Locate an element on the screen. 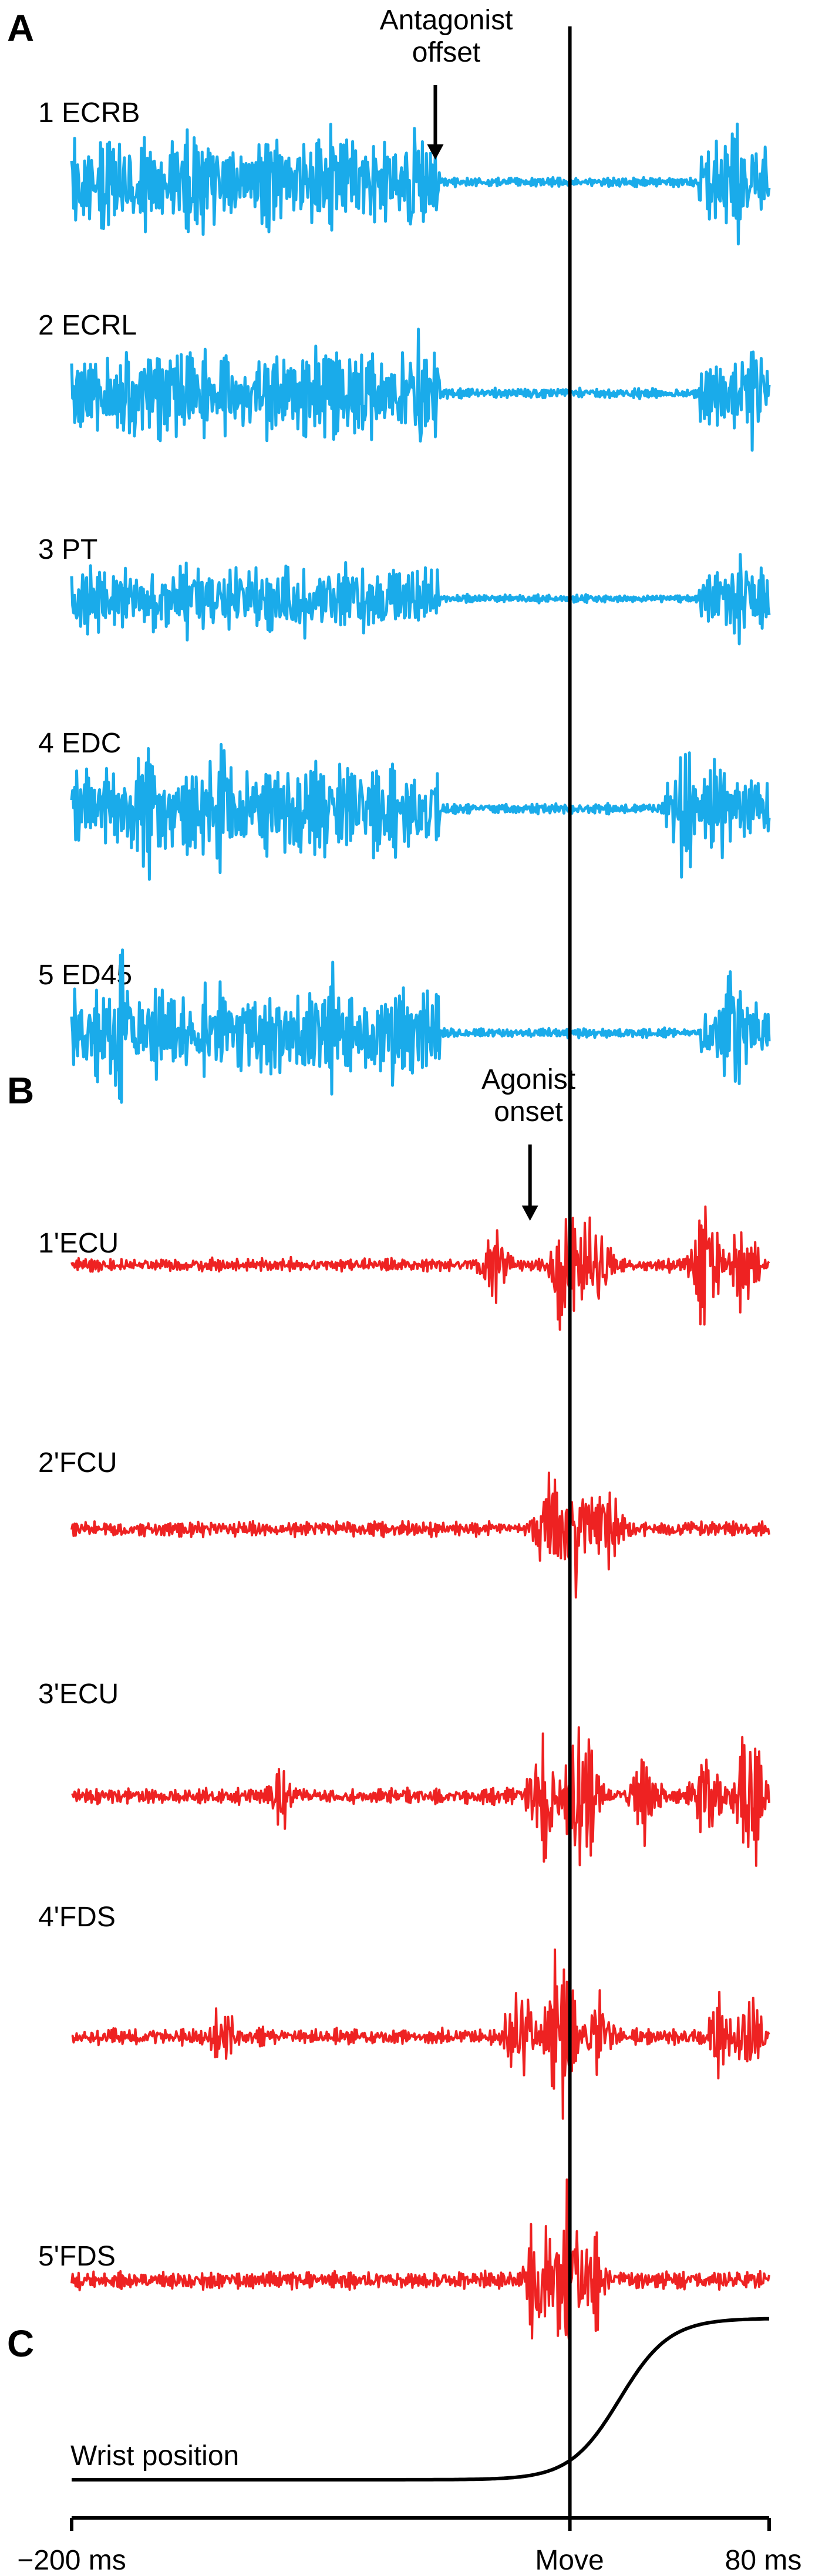  trace-label-2p-fcu: 2'FCU is located at coordinates (77, 1462).